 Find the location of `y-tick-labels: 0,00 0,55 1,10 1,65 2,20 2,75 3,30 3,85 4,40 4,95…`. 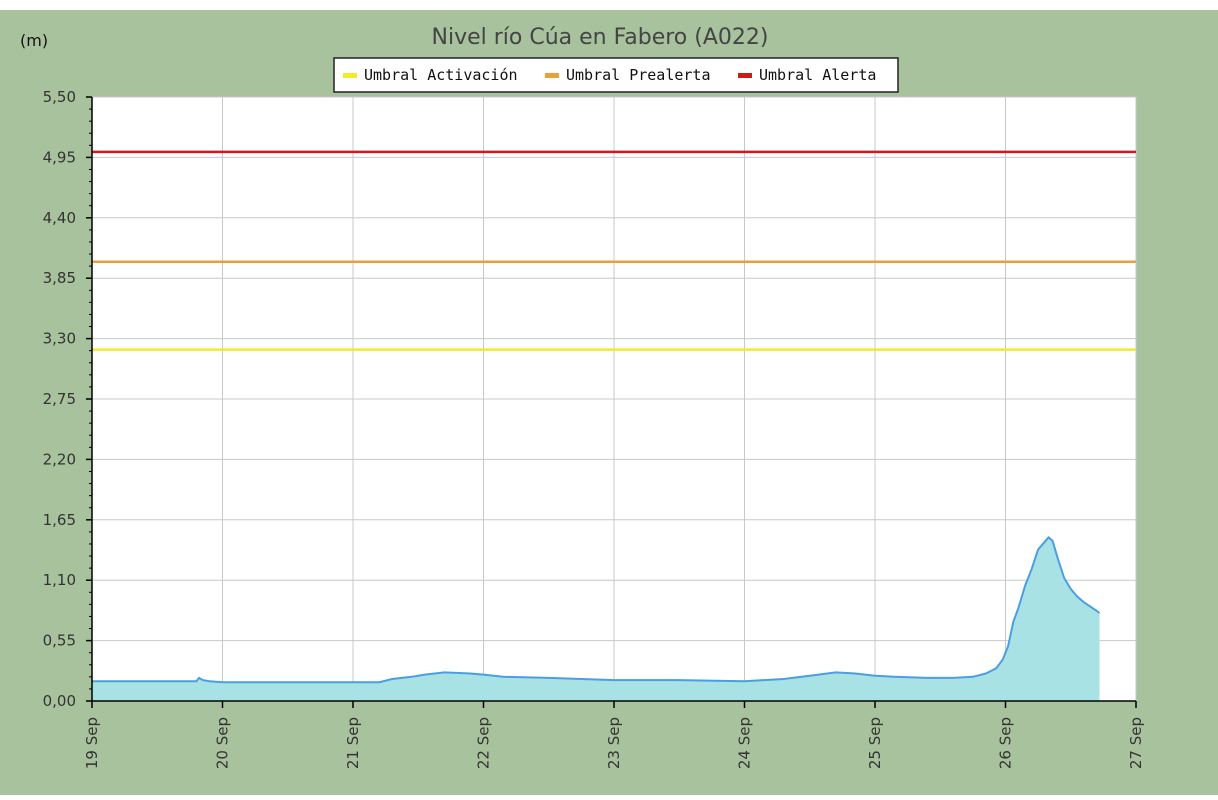

y-tick-labels: 0,00 0,55 1,10 1,65 2,20 2,75 3,30 3,85 4,40 4,95… is located at coordinates (59, 399).